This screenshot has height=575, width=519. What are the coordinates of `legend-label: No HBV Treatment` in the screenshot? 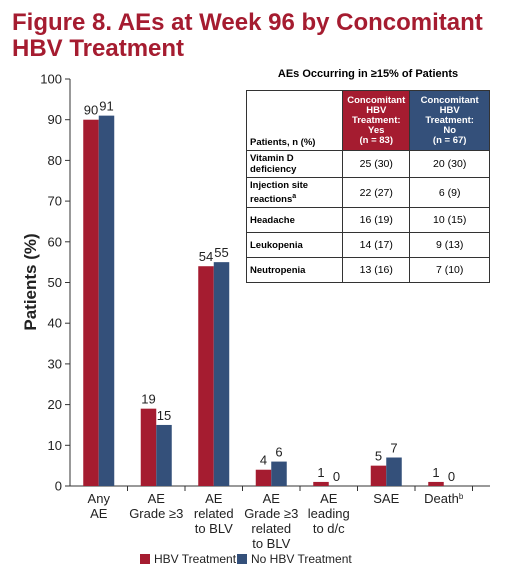 It's located at (301, 559).